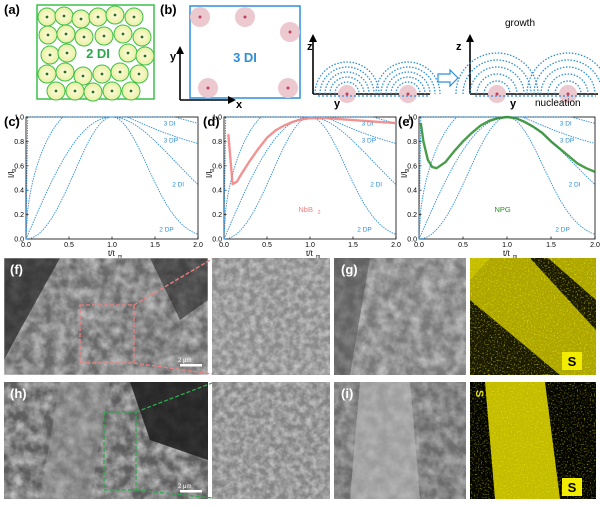  I want to click on instant-nucleation-arcs, so click(377, 82).